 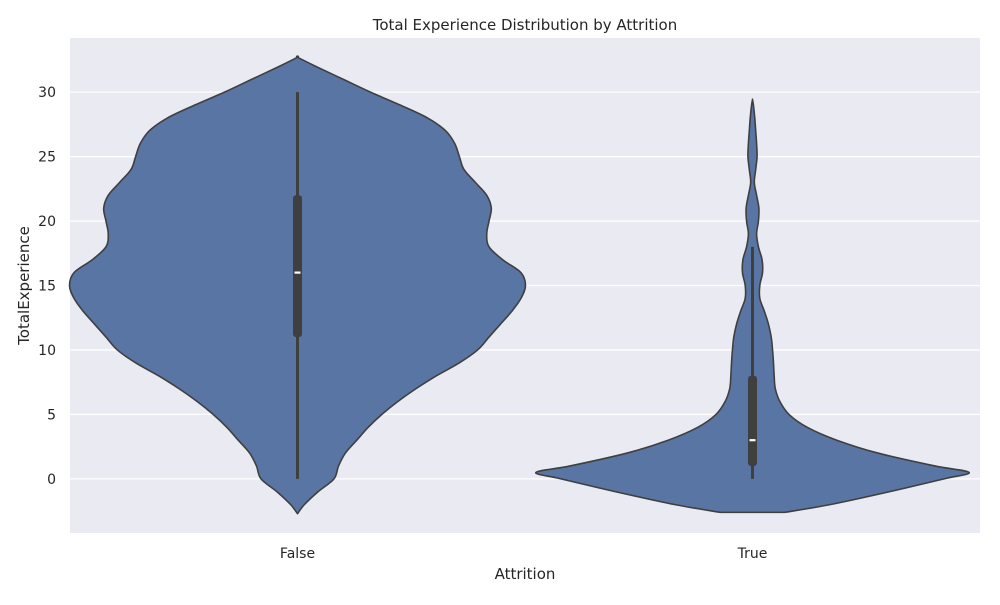 What do you see at coordinates (24, 286) in the screenshot?
I see `y-axis-label: TotalExperience` at bounding box center [24, 286].